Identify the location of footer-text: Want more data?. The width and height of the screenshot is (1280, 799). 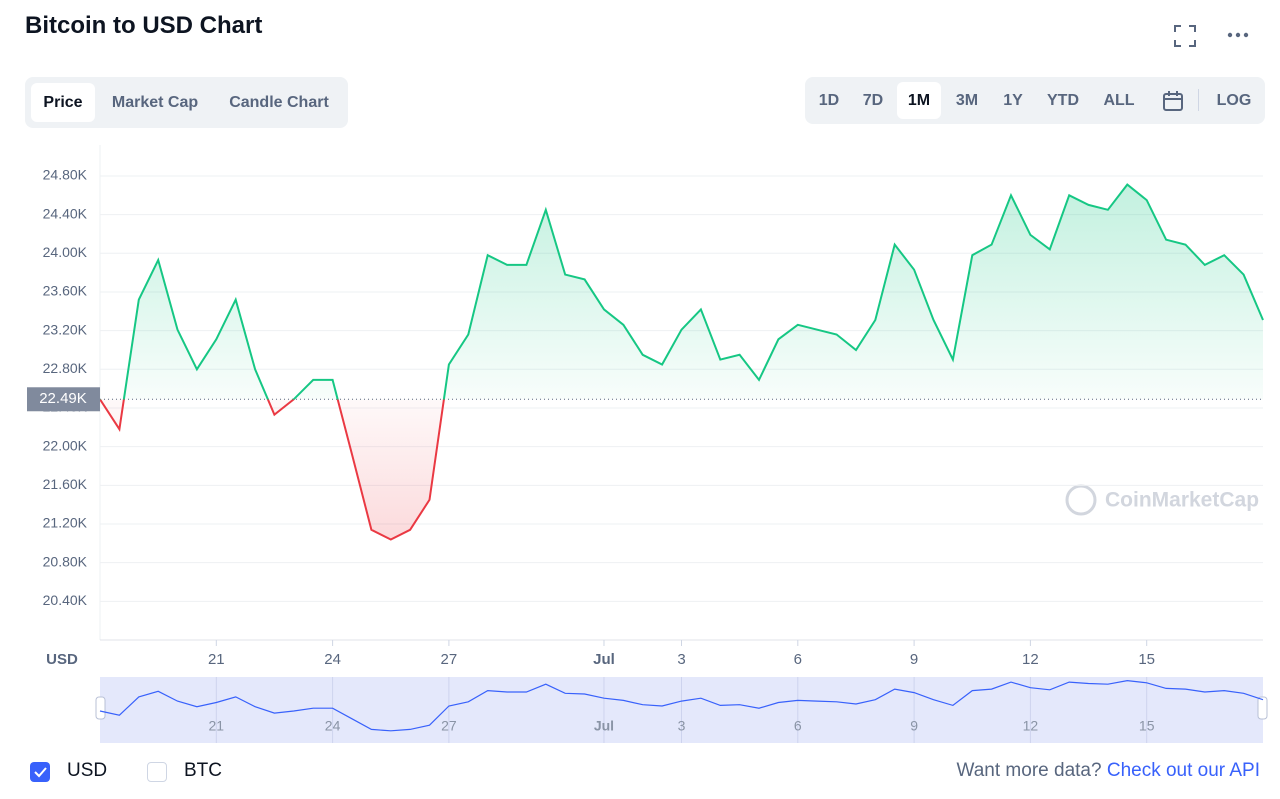
(1029, 770).